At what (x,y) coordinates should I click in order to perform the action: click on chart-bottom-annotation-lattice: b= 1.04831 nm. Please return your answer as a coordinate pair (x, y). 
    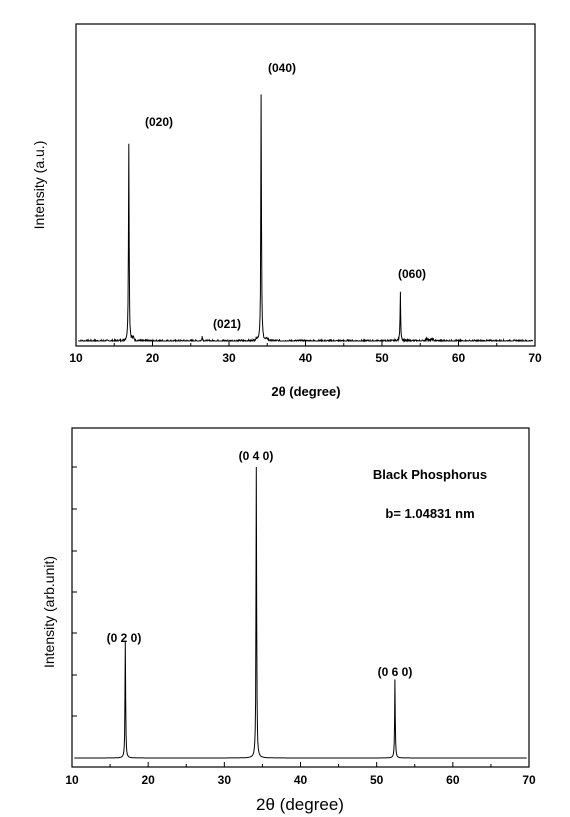
    Looking at the image, I should click on (429, 513).